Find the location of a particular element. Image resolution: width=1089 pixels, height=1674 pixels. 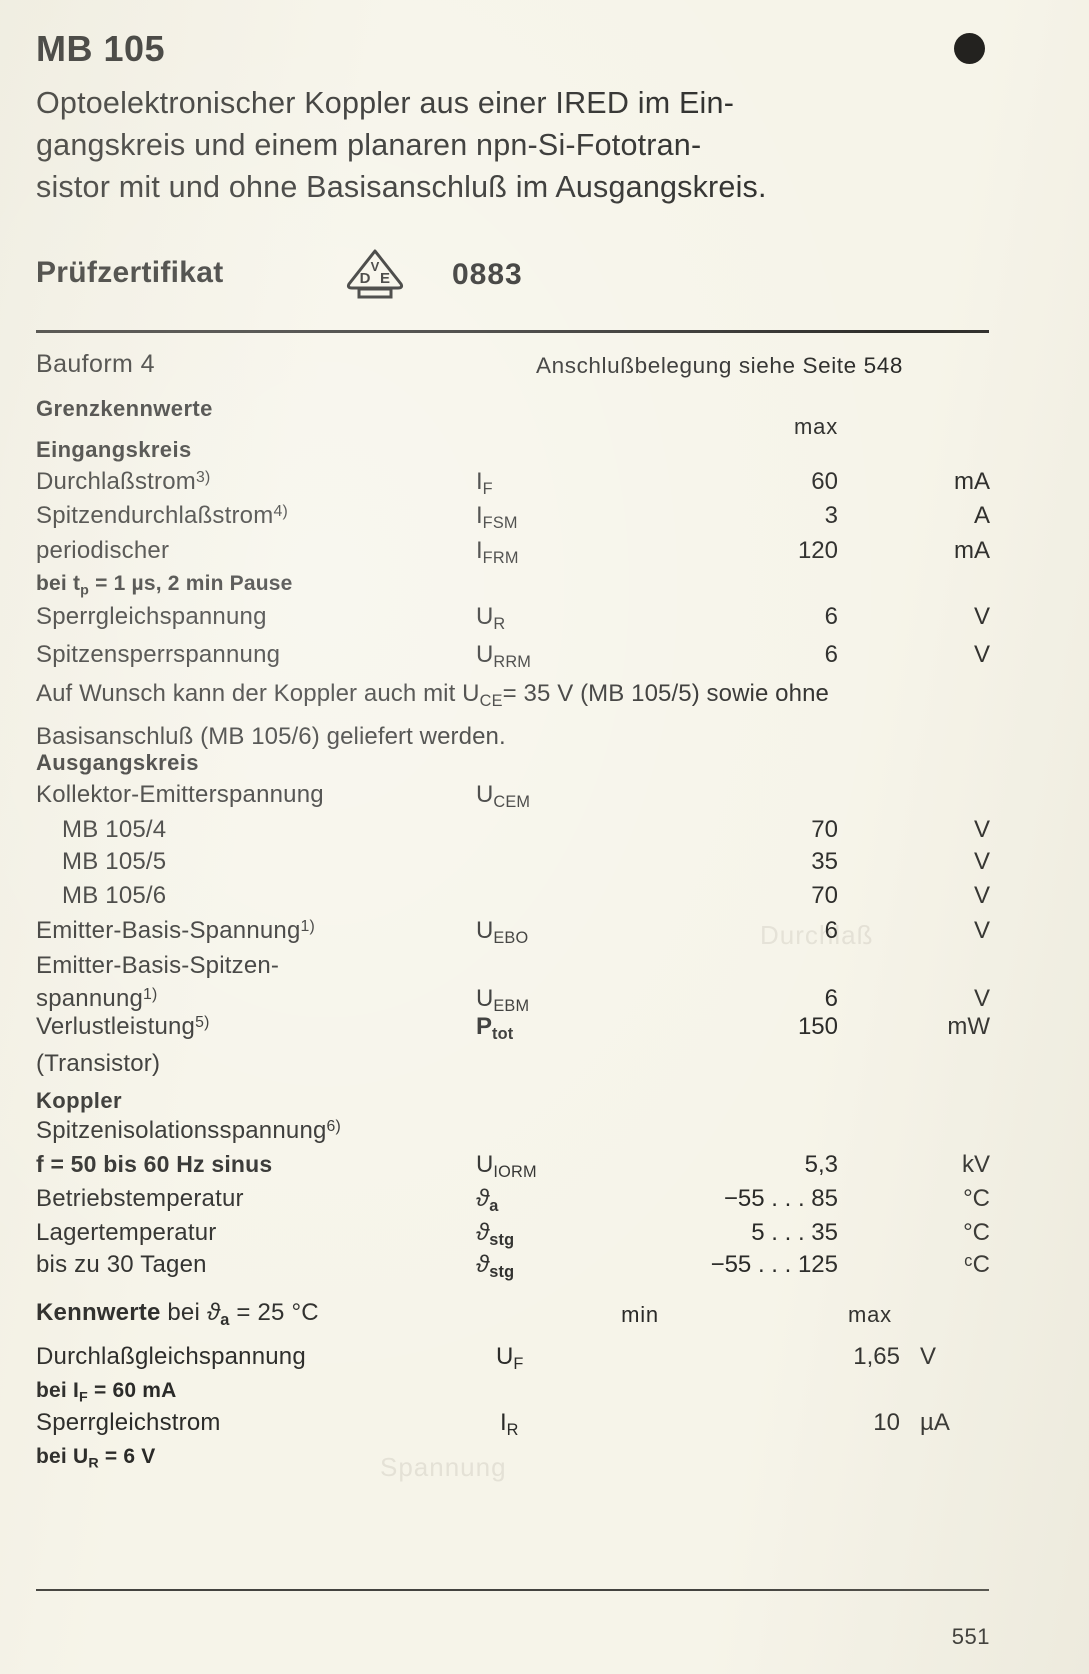

max-column-header-2: max is located at coordinates (870, 1314).